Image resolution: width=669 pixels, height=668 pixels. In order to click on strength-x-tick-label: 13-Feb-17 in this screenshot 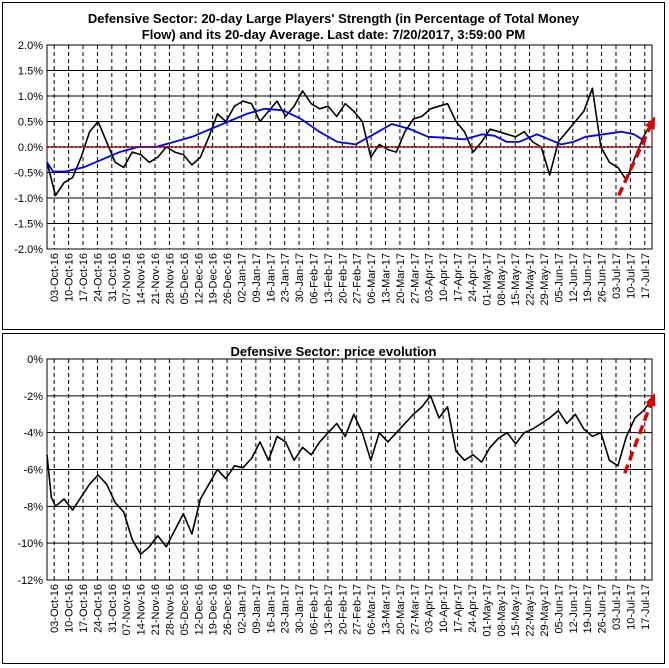, I will do `click(329, 278)`.